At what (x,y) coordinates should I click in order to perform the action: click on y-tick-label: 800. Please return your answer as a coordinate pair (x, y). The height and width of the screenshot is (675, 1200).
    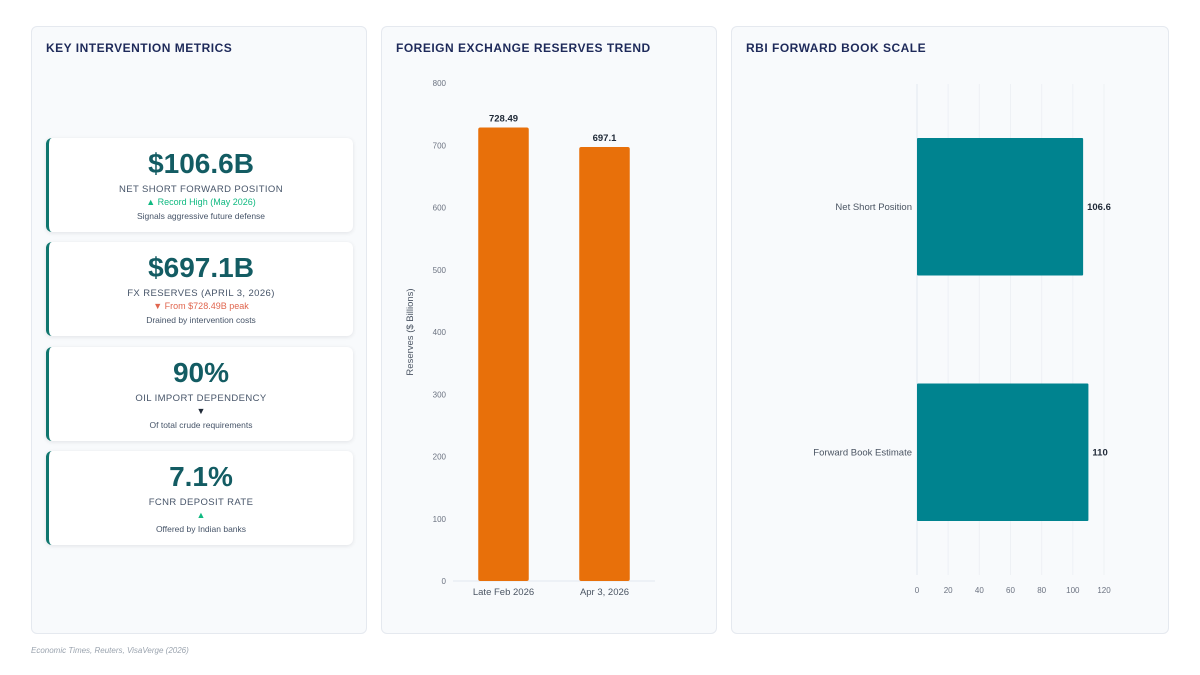
    Looking at the image, I should click on (440, 83).